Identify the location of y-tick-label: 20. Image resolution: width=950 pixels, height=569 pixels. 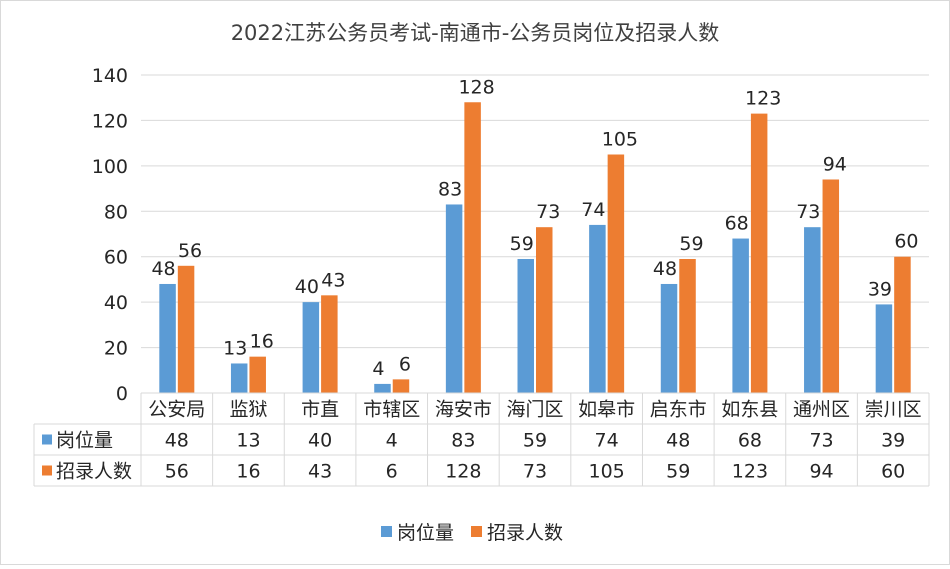
(116, 349).